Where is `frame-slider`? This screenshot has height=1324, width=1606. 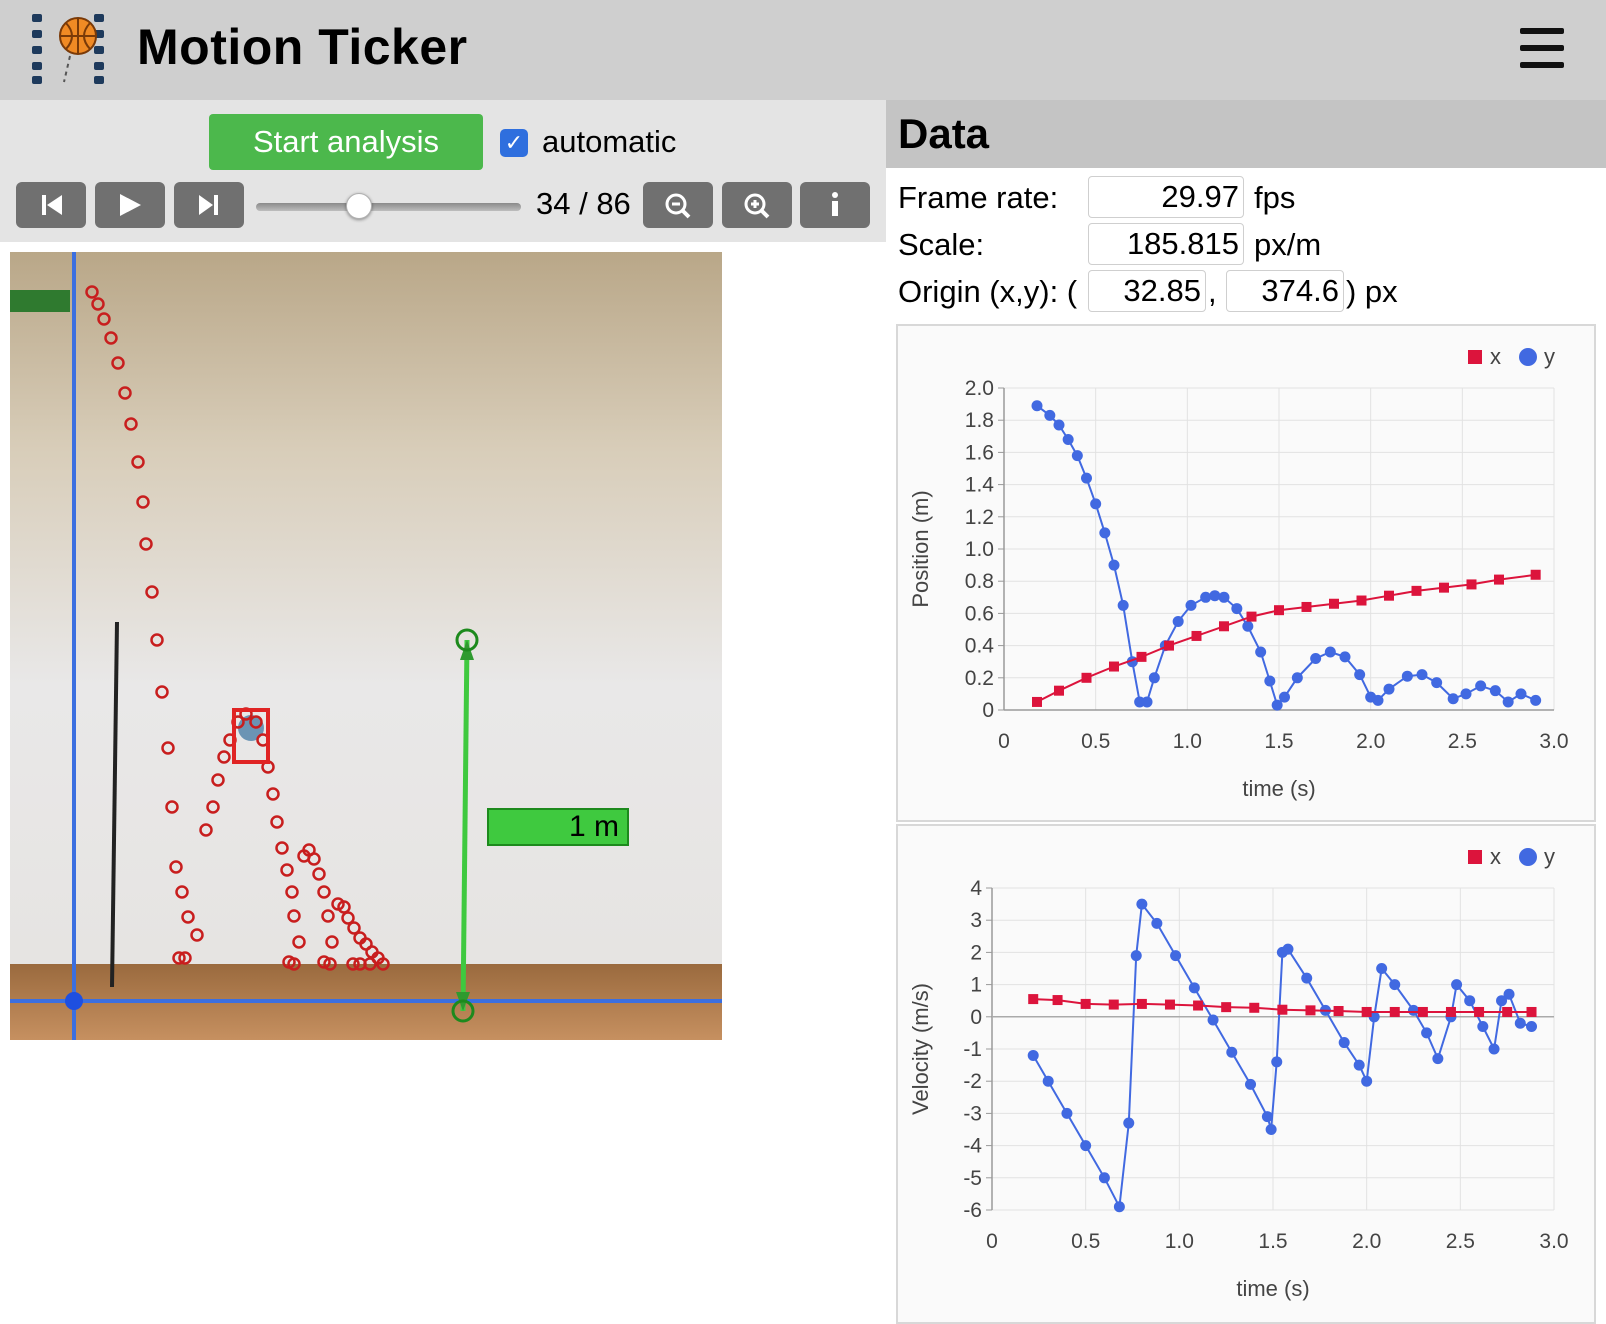 frame-slider is located at coordinates (388, 207).